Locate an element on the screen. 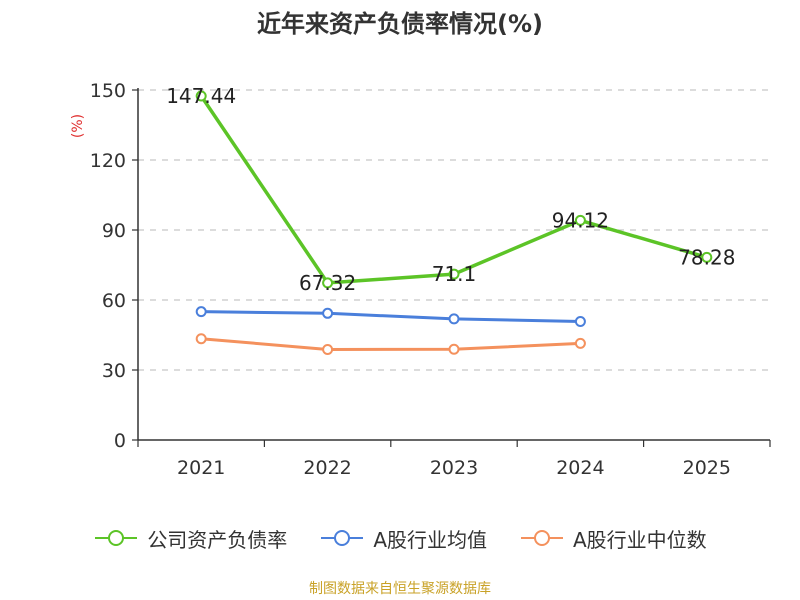 This screenshot has width=800, height=600. x-tick-label: 2021 is located at coordinates (201, 468).